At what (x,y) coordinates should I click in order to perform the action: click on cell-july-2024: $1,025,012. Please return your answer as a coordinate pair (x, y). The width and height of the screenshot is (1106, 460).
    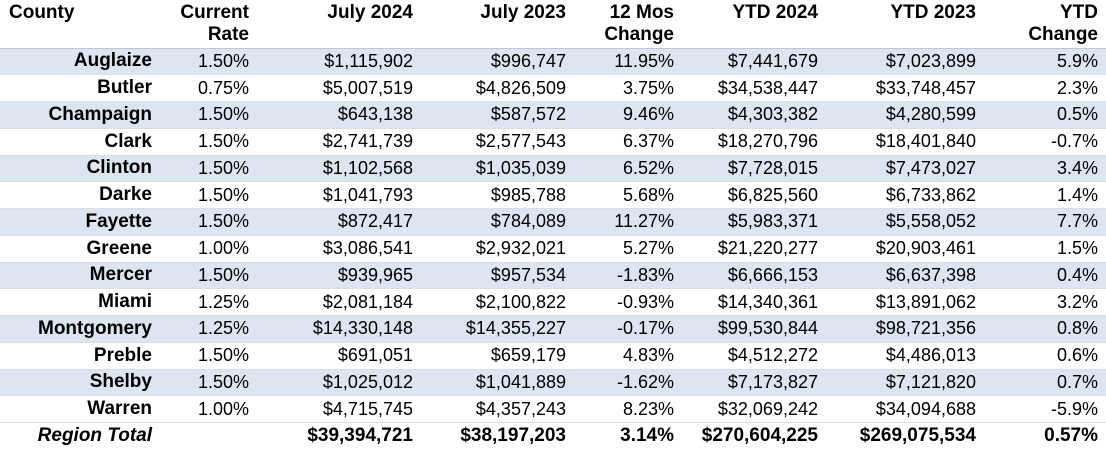
    Looking at the image, I should click on (339, 383).